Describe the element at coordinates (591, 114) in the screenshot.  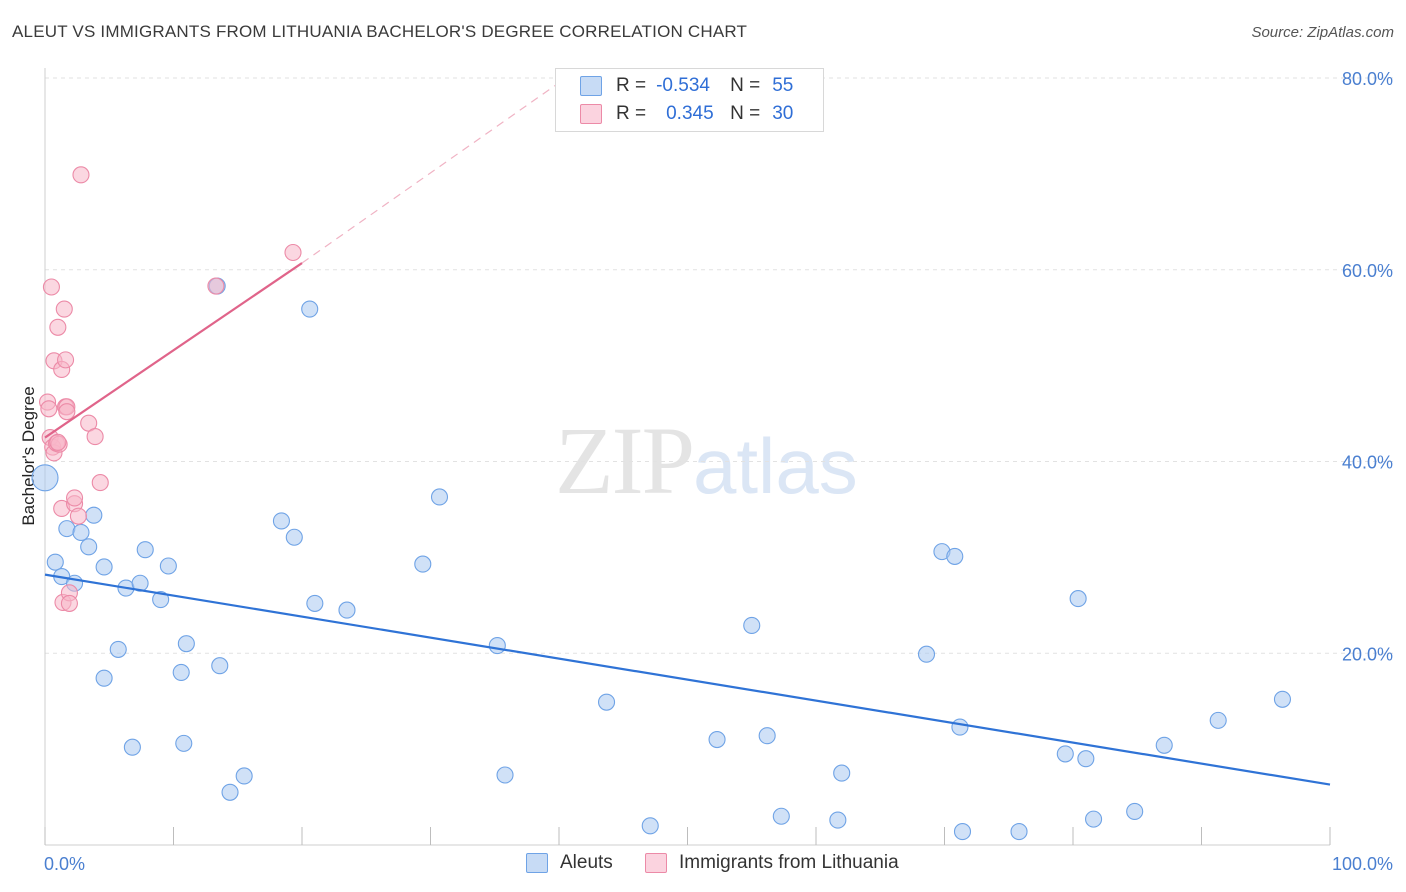
I see `legend-swatch-lithuania` at that location.